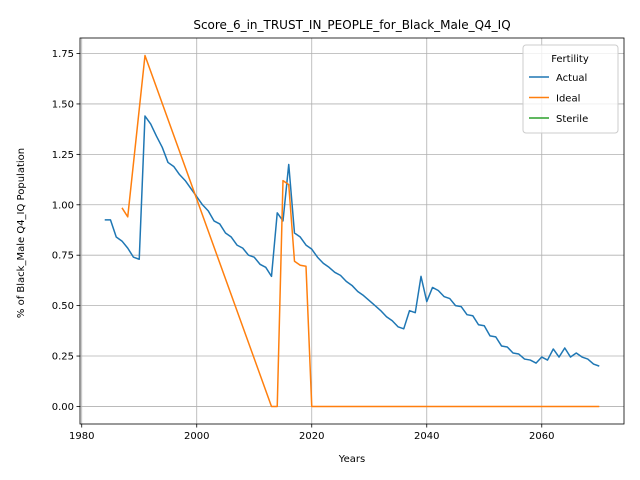 The image size is (640, 480). Describe the element at coordinates (63, 104) in the screenshot. I see `y-tick-label: 1.50` at that location.